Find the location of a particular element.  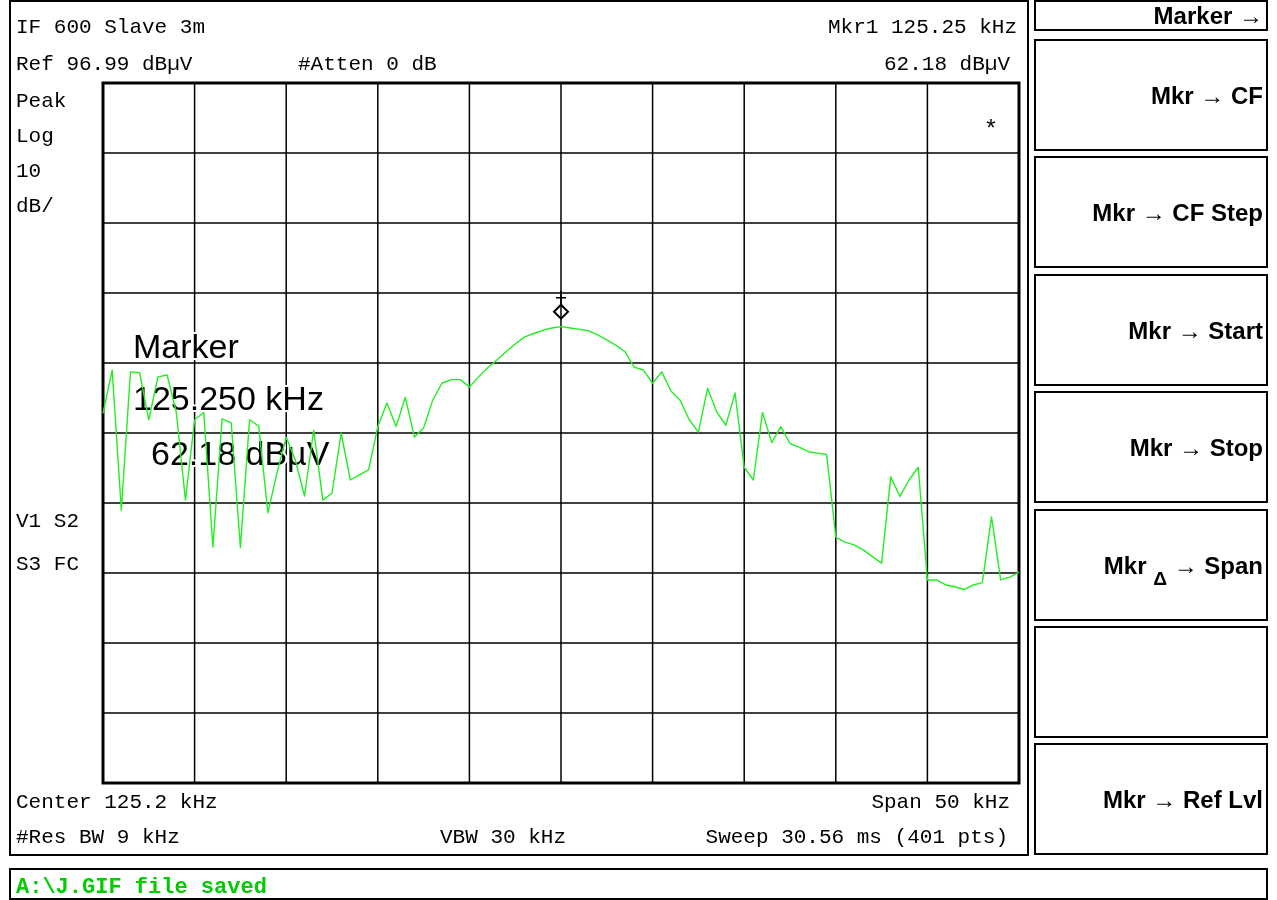

text: Mkr → CF is located at coordinates (1206, 95).